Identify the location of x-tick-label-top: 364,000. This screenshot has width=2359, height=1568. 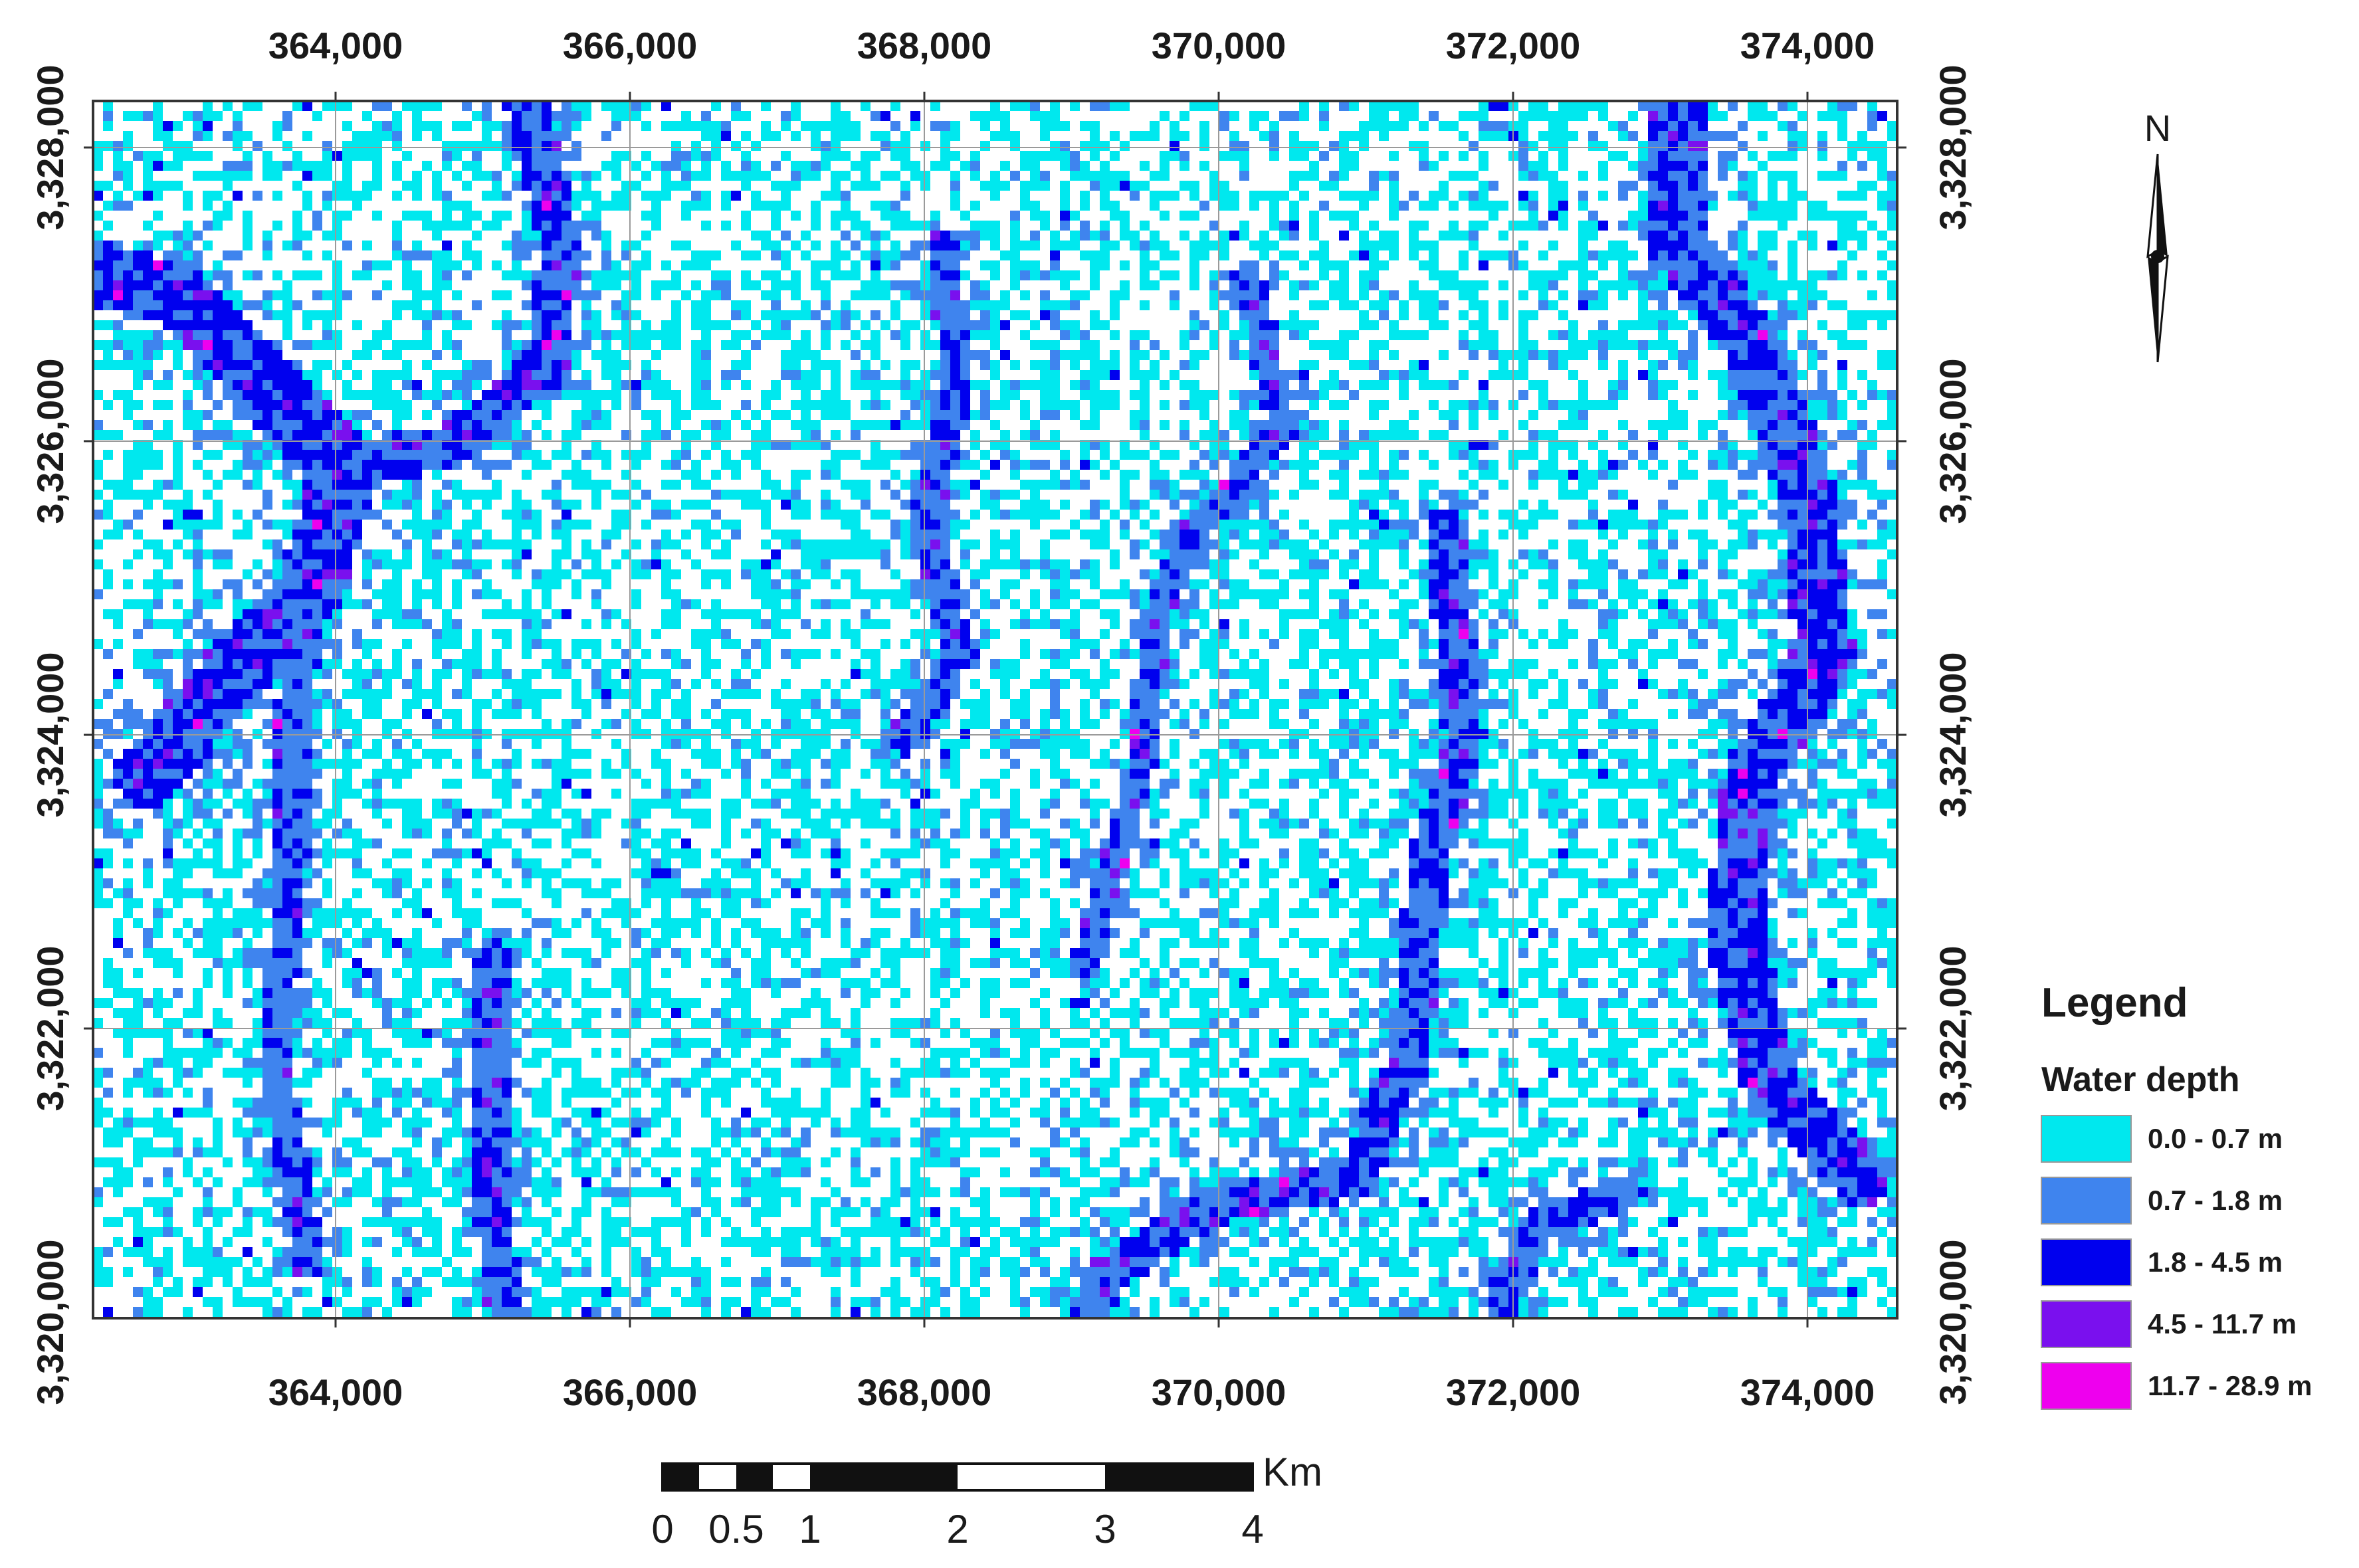
(335, 45).